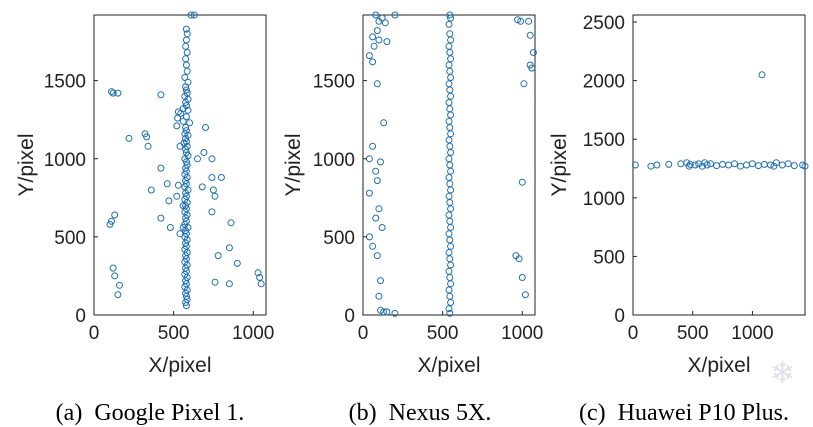  I want to click on x-tick-label-c-0: 0, so click(633, 333).